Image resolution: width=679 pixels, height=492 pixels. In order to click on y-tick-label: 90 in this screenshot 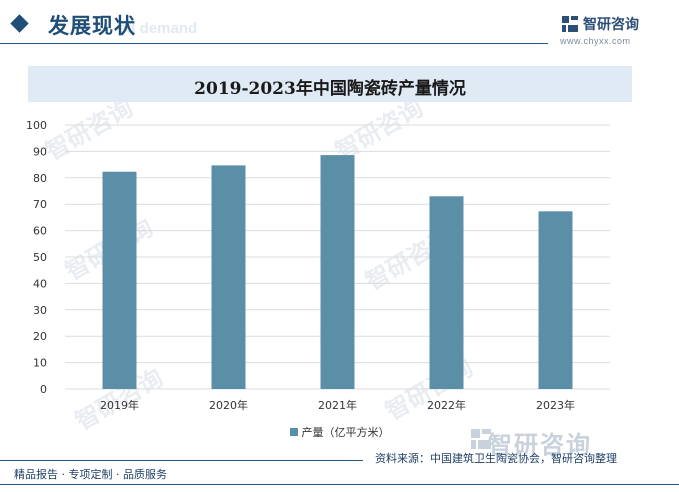, I will do `click(40, 151)`.